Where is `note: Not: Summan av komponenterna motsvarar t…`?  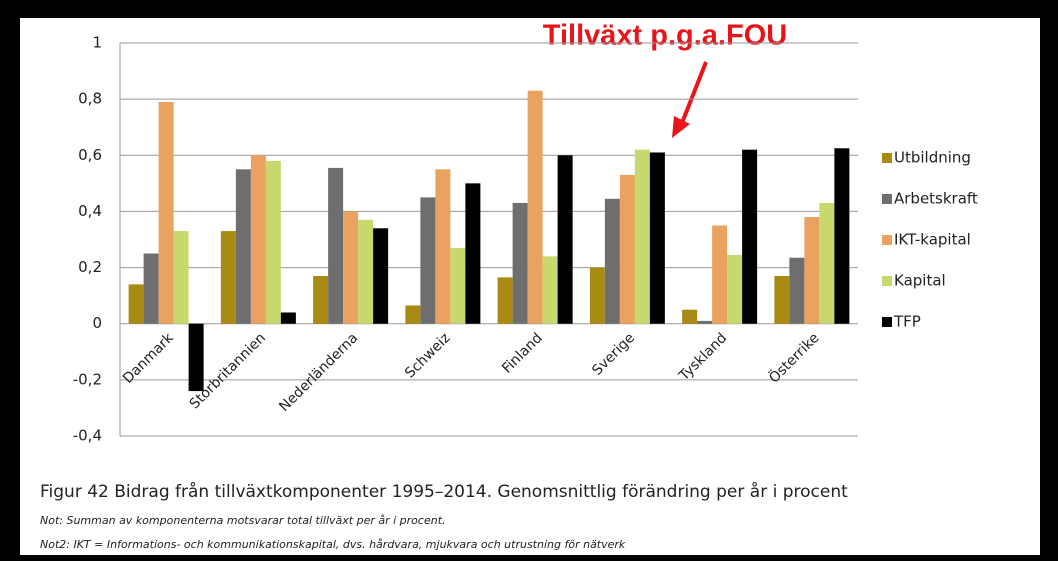
note: Not: Summan av komponenterna motsvarar t… is located at coordinates (243, 520).